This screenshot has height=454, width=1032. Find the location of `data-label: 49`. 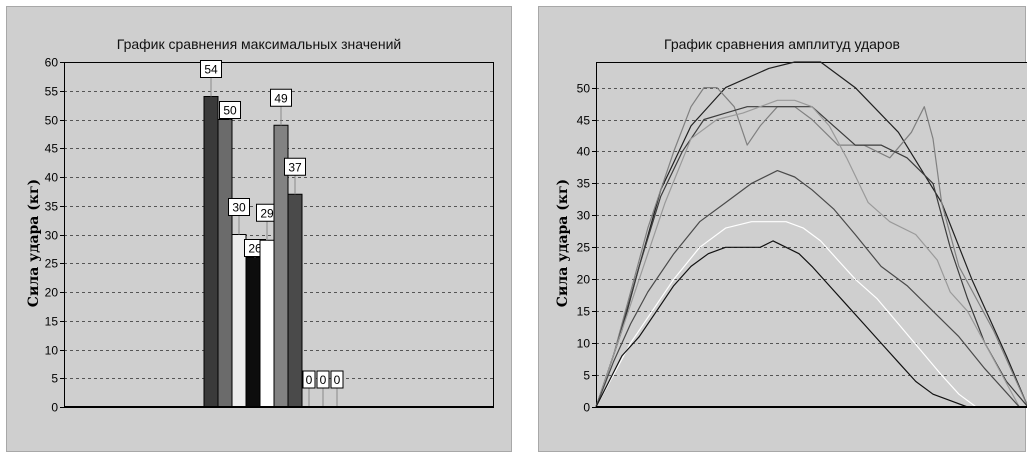

data-label: 49 is located at coordinates (281, 98).